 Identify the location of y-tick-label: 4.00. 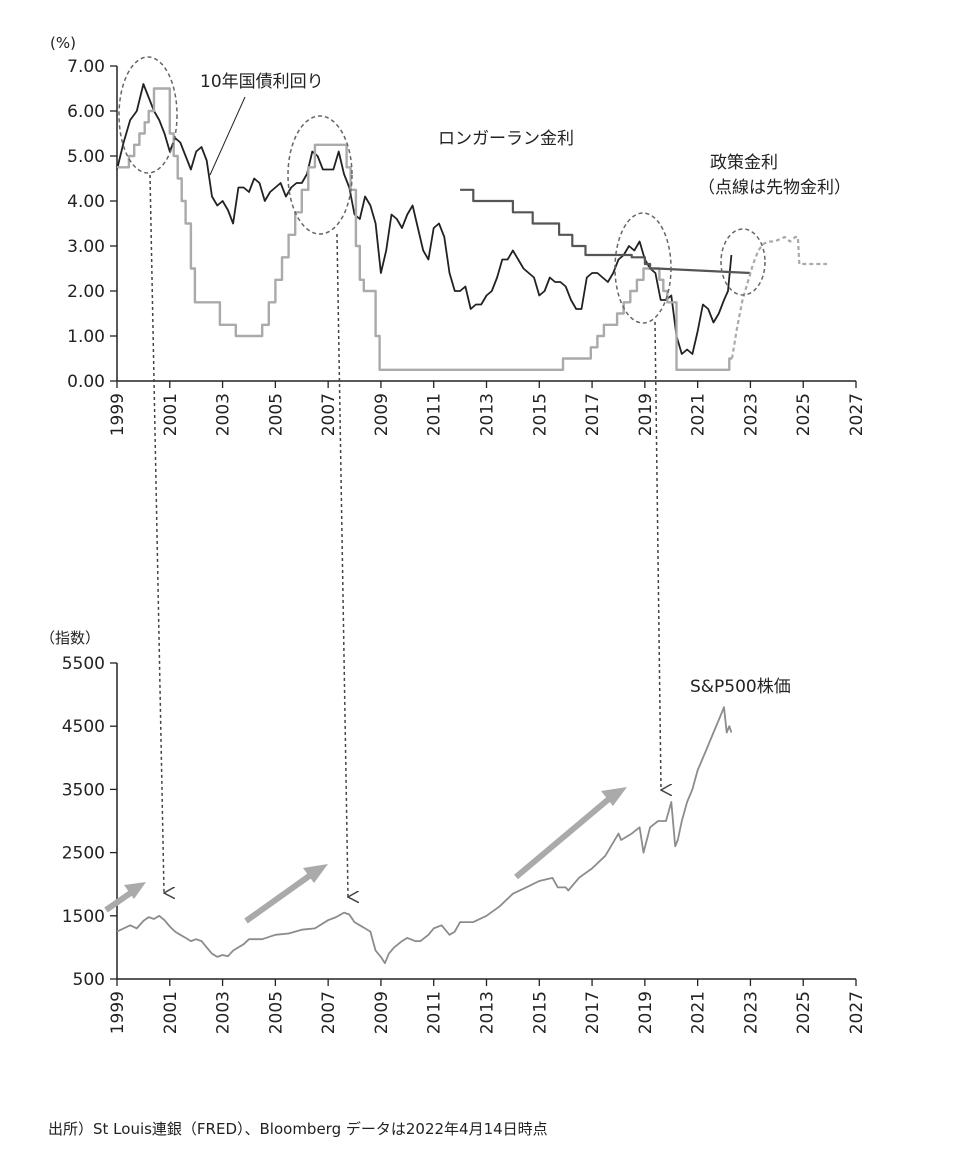
(86, 202).